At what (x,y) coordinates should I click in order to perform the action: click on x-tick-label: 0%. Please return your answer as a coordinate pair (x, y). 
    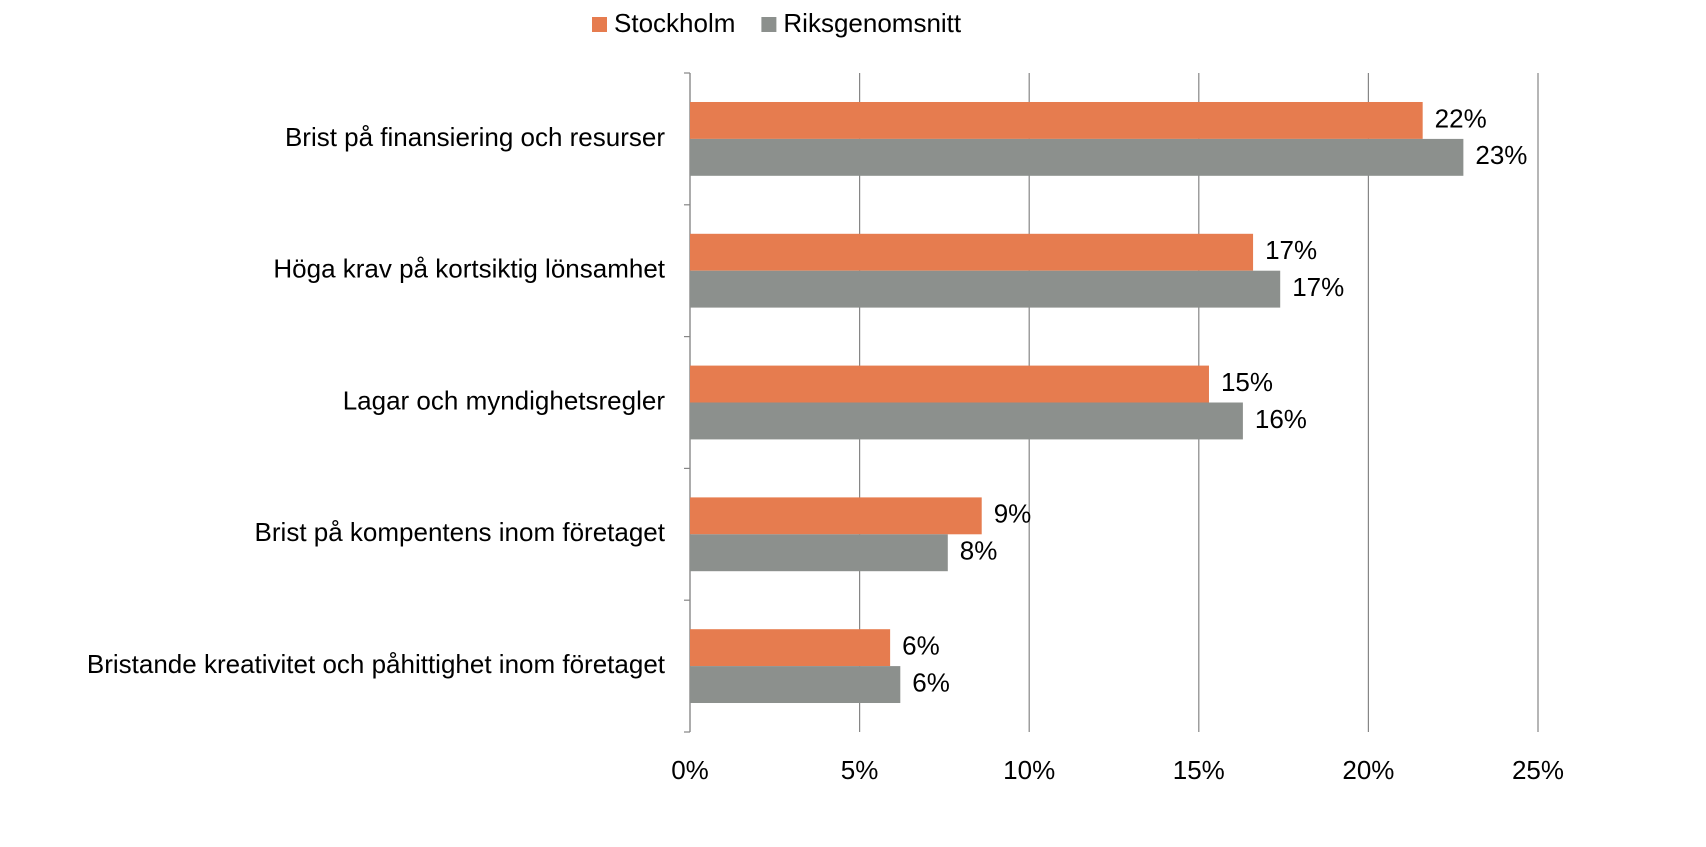
    Looking at the image, I should click on (690, 770).